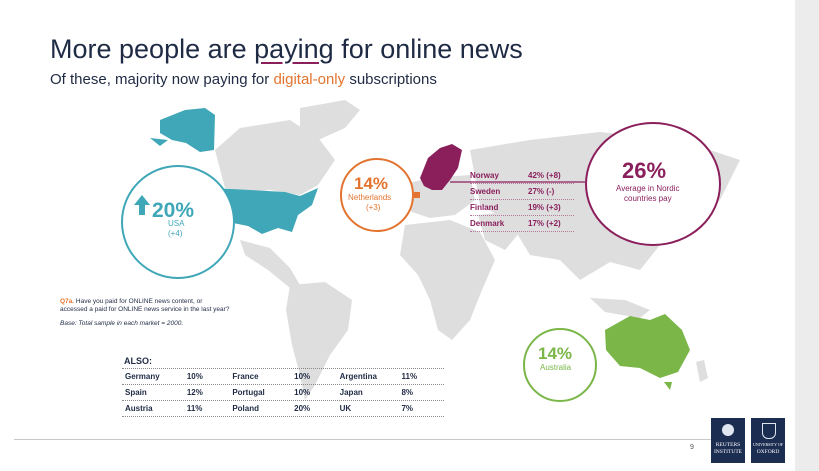 The height and width of the screenshot is (471, 819). What do you see at coordinates (644, 170) in the screenshot?
I see `nordic-average-value: 26%` at bounding box center [644, 170].